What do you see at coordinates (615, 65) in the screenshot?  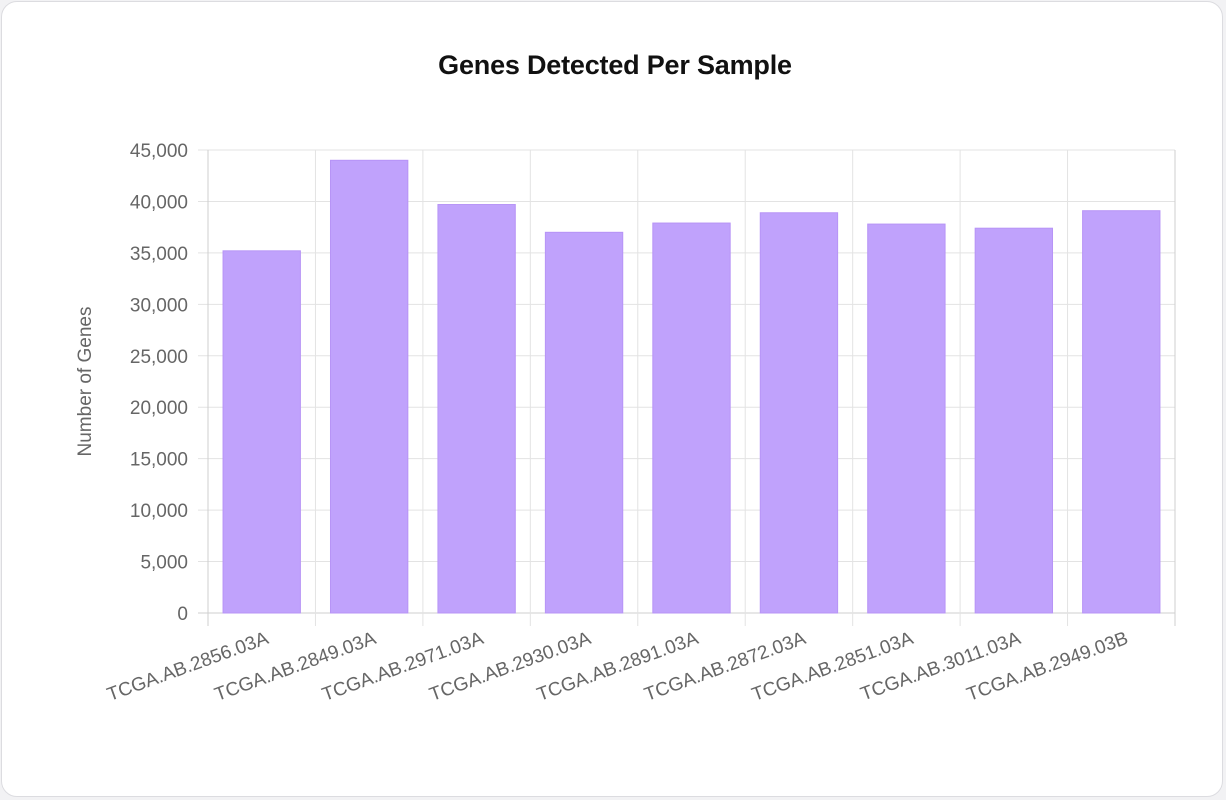 I see `chart-title: Genes Detected Per Sample` at bounding box center [615, 65].